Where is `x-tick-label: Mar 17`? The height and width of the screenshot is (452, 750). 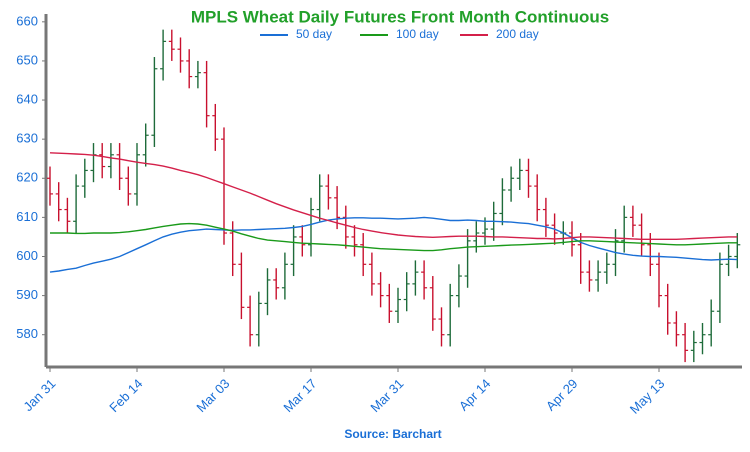
x-tick-label: Mar 17 is located at coordinates (299, 395).